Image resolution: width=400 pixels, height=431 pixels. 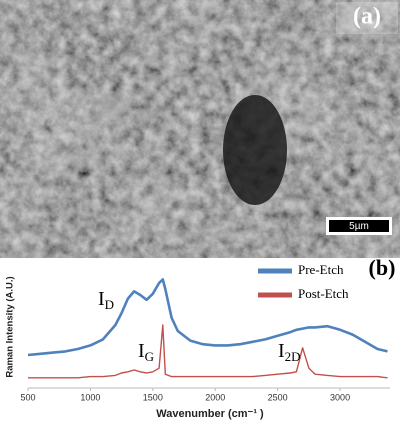 What do you see at coordinates (382, 267) in the screenshot?
I see `panel-label: (b)` at bounding box center [382, 267].